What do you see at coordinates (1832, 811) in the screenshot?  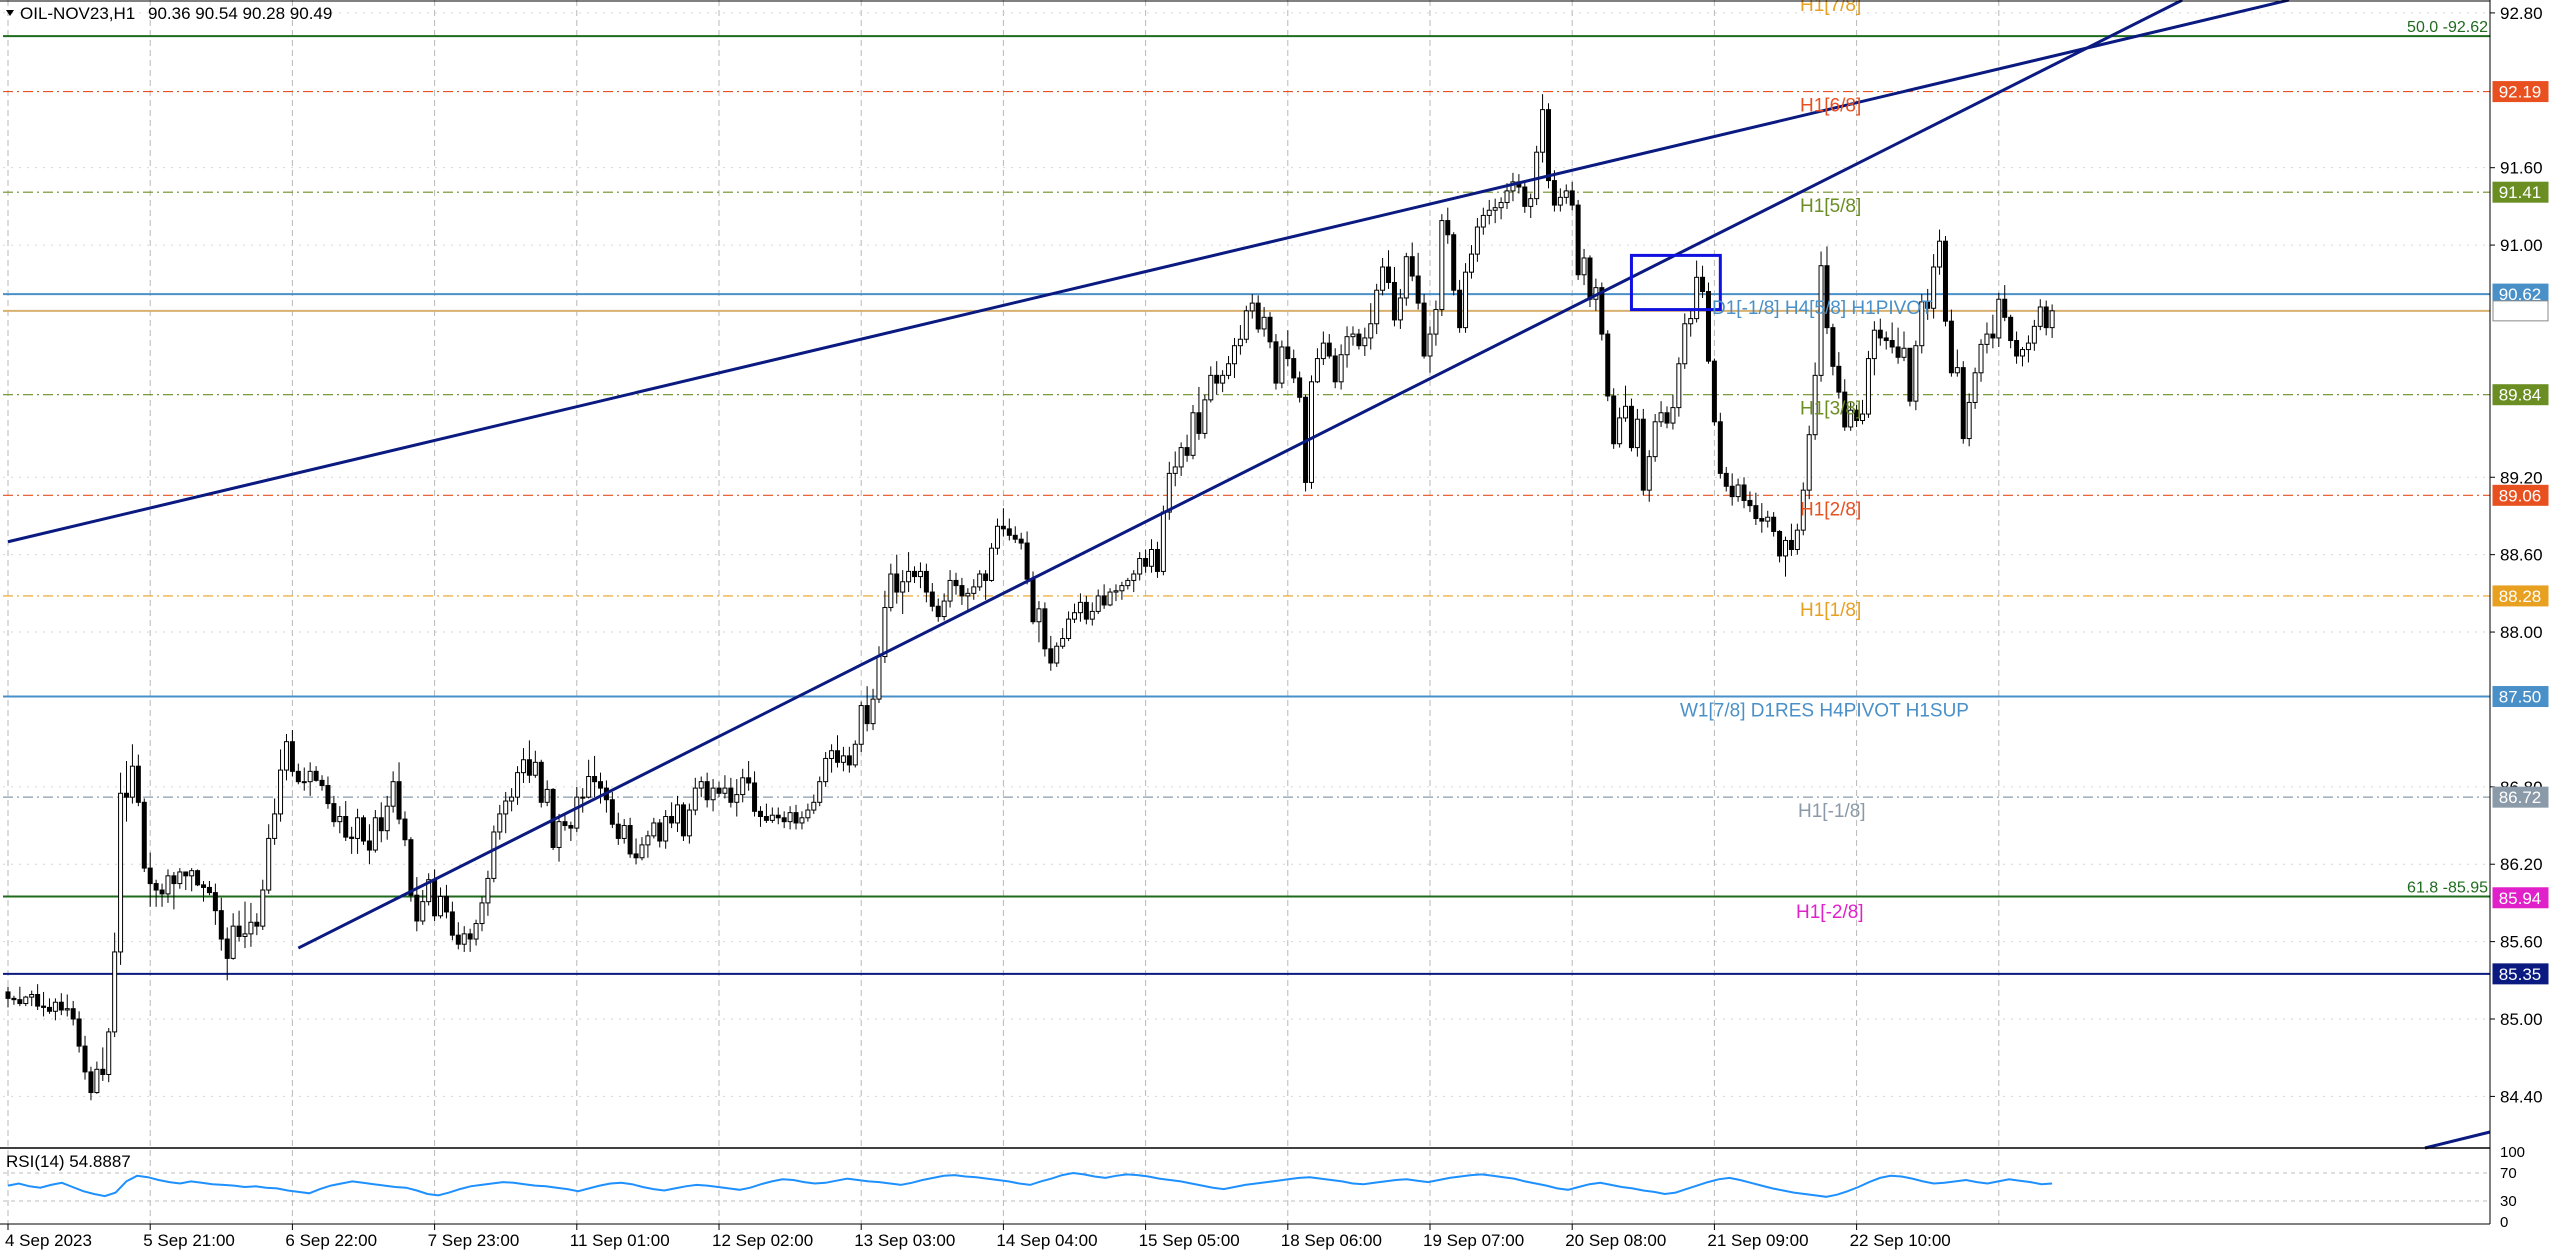 I see `level-label: H1[-1/8]` at bounding box center [1832, 811].